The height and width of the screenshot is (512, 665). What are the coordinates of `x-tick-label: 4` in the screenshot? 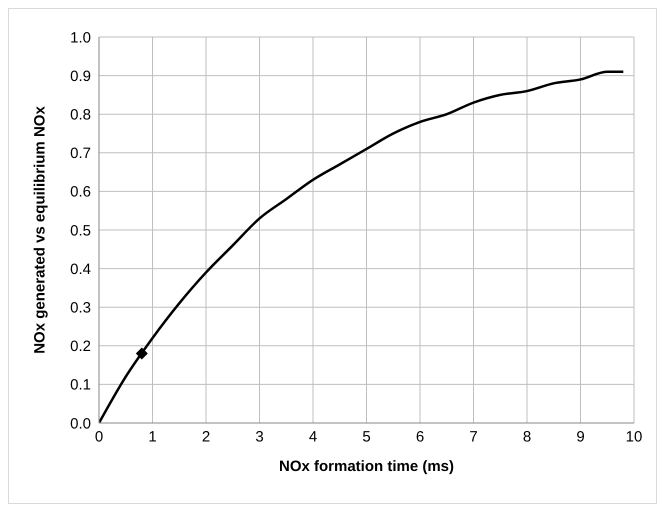 It's located at (313, 437).